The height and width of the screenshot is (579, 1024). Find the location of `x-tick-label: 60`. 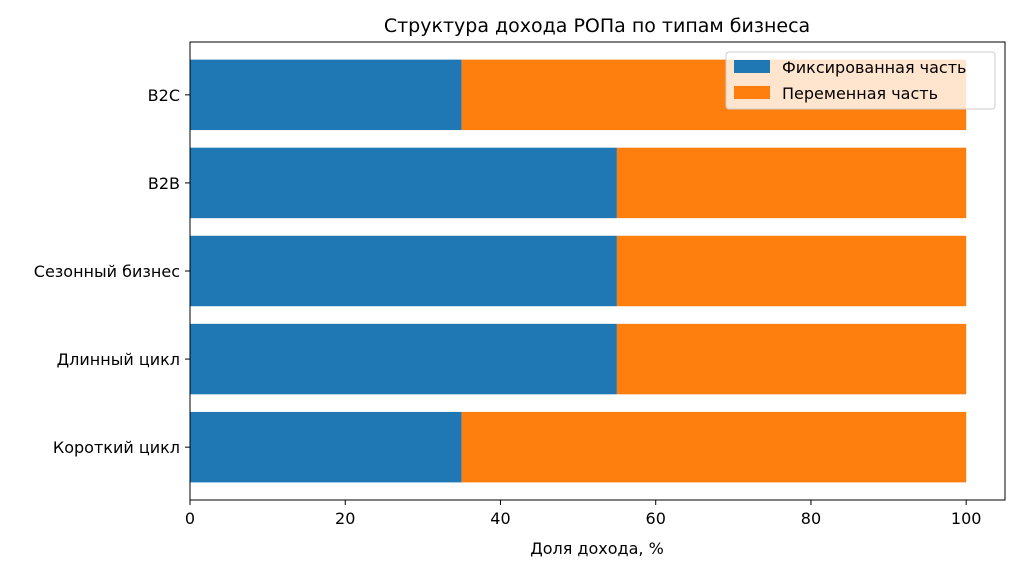

x-tick-label: 60 is located at coordinates (656, 518).